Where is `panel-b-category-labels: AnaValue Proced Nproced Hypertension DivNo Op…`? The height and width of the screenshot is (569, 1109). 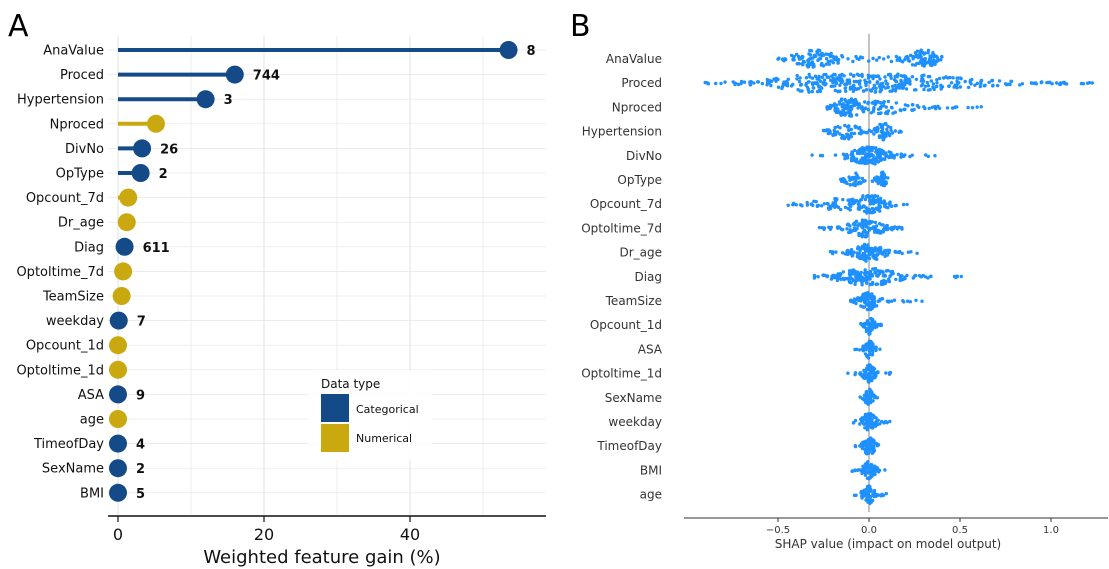 panel-b-category-labels: AnaValue Proced Nproced Hypertension DivNo Op… is located at coordinates (622, 277).